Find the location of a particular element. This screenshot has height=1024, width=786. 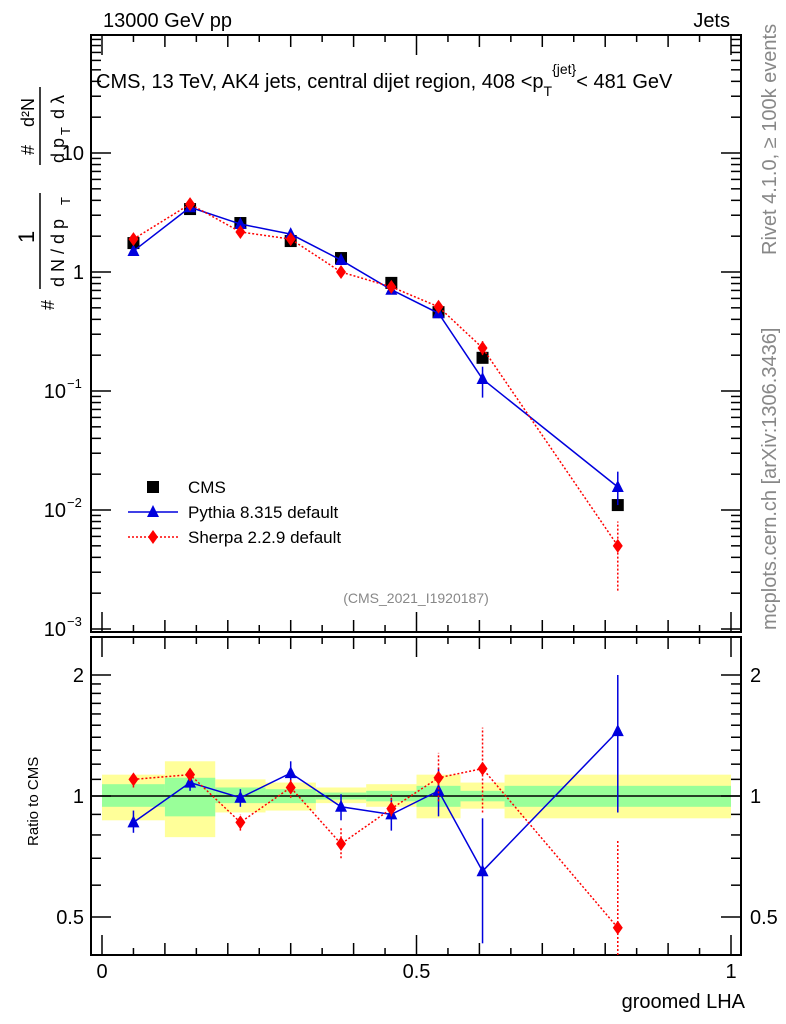

y-tick-label-right: 0.5 is located at coordinates (764, 918).